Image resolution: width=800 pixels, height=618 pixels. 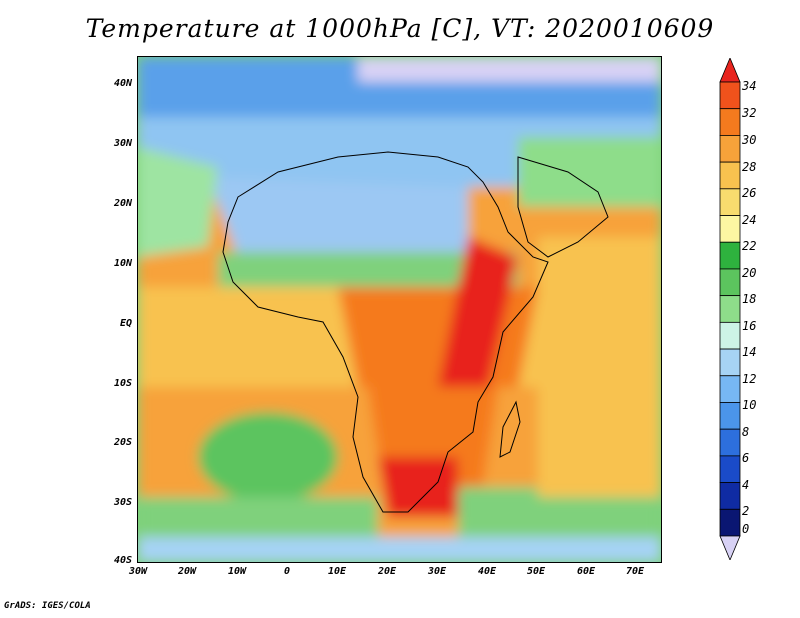 What do you see at coordinates (187, 571) in the screenshot?
I see `lon-label-20w: 20W` at bounding box center [187, 571].